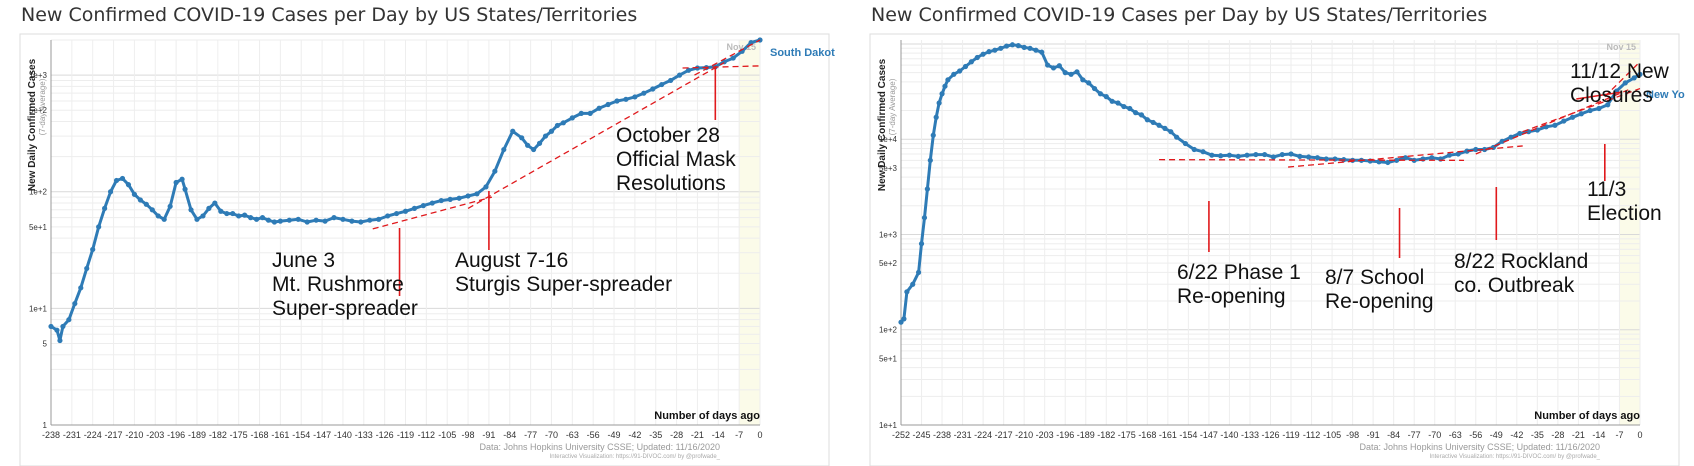 The width and height of the screenshot is (1694, 466). I want to click on date-label: Nov 15, so click(741, 47).